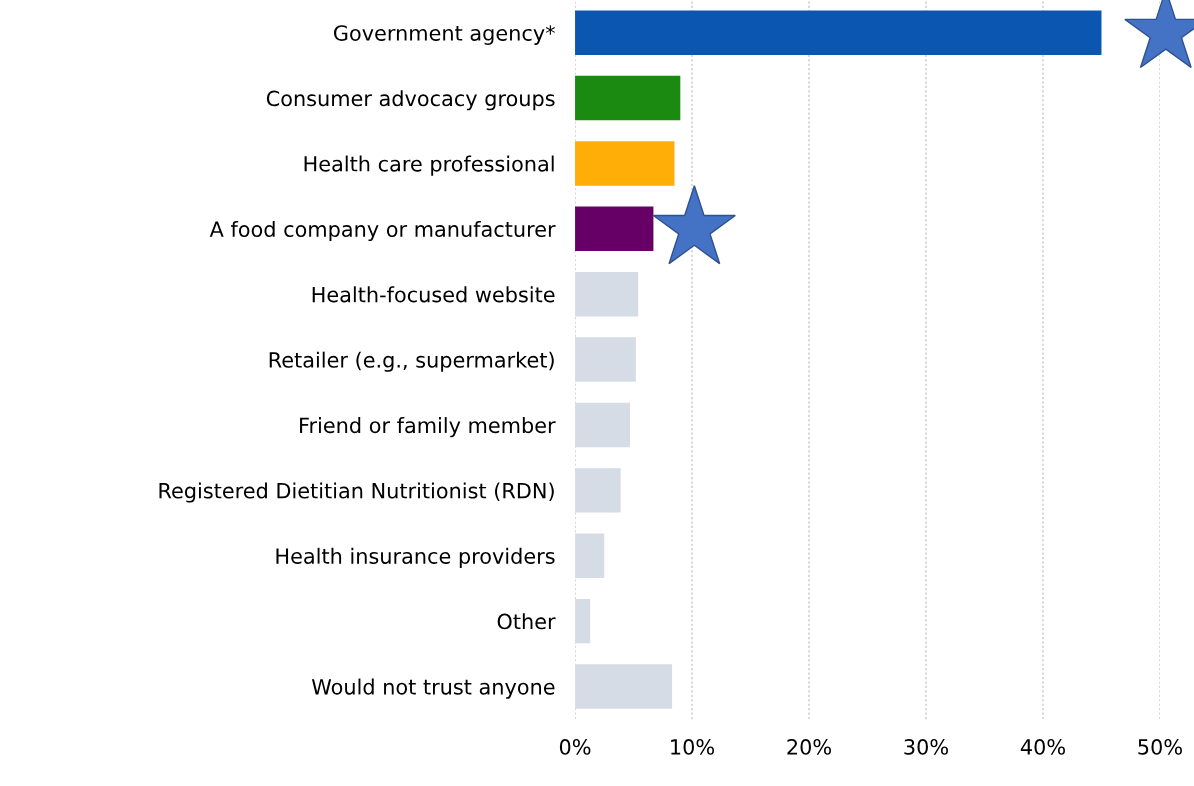 The height and width of the screenshot is (786, 1194). I want to click on y-tick-label: Retailer (e.g., supermarket), so click(411, 361).